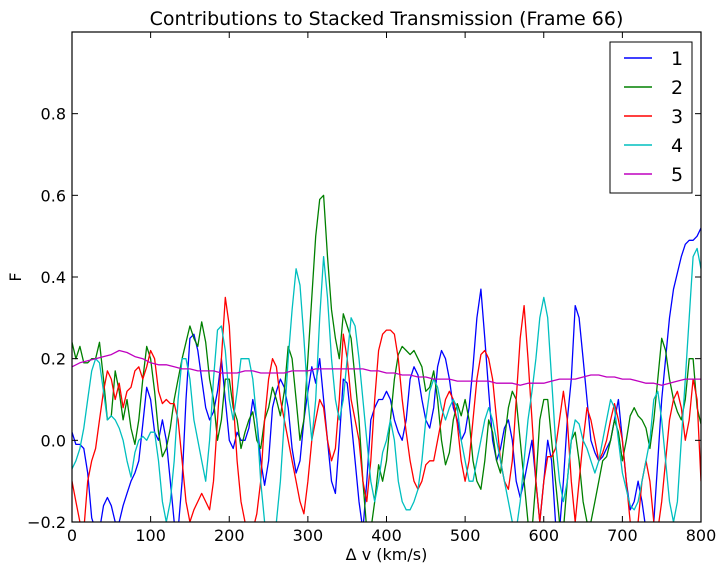  Describe the element at coordinates (53, 359) in the screenshot. I see `y-tick-label: 0.2` at that location.